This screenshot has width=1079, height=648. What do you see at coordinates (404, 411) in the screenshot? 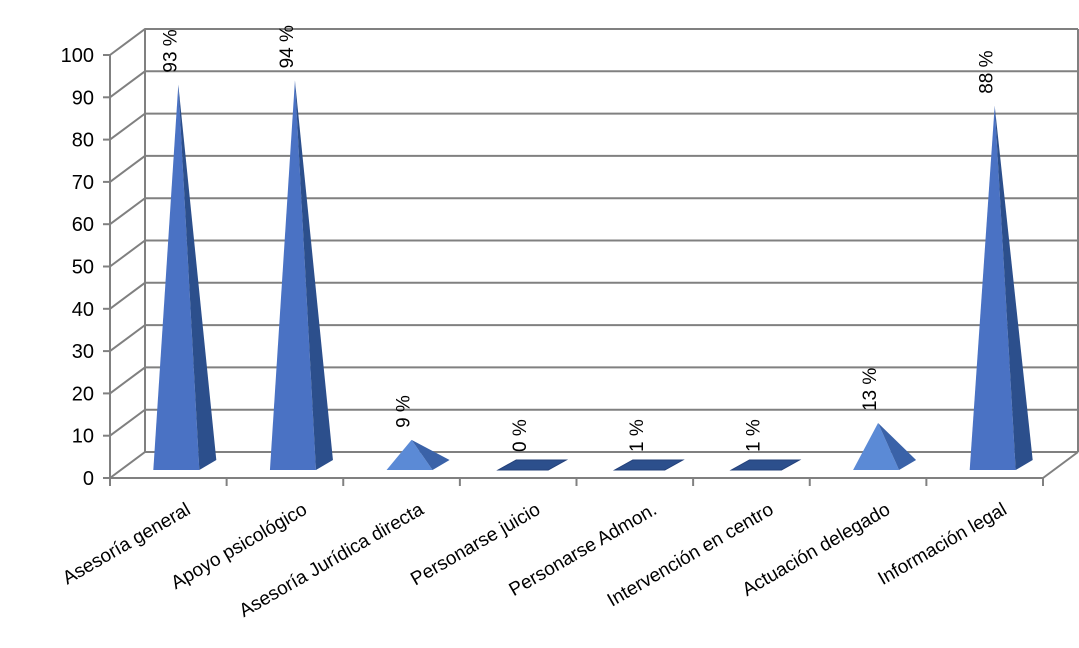
I see `data-label: 9 %` at bounding box center [404, 411].